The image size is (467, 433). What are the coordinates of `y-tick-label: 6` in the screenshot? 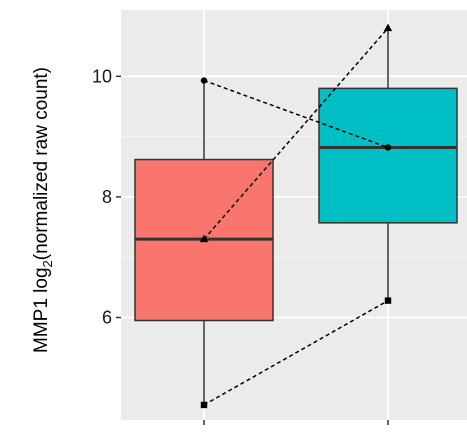 It's located at (107, 318).